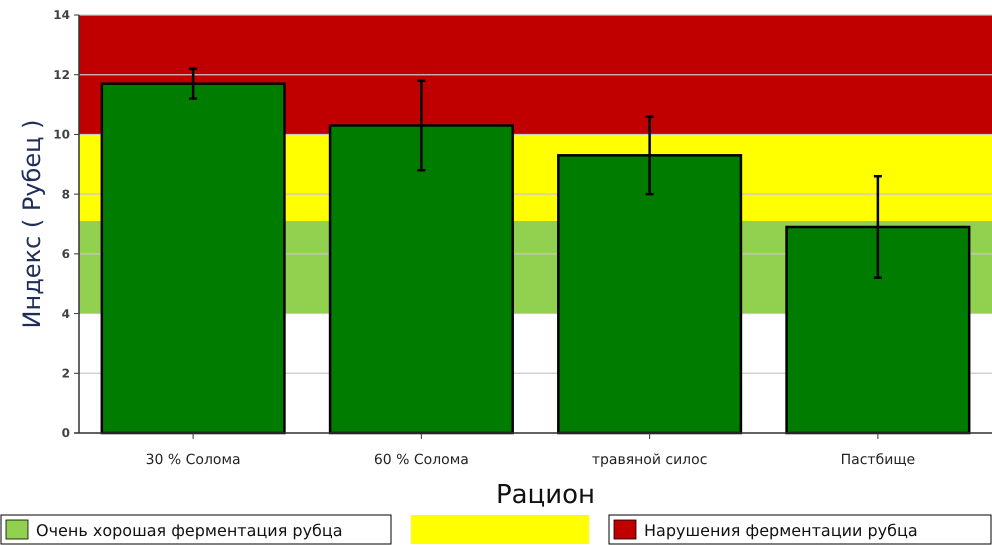 The height and width of the screenshot is (545, 992). I want to click on y-tick-label: 4, so click(66, 313).